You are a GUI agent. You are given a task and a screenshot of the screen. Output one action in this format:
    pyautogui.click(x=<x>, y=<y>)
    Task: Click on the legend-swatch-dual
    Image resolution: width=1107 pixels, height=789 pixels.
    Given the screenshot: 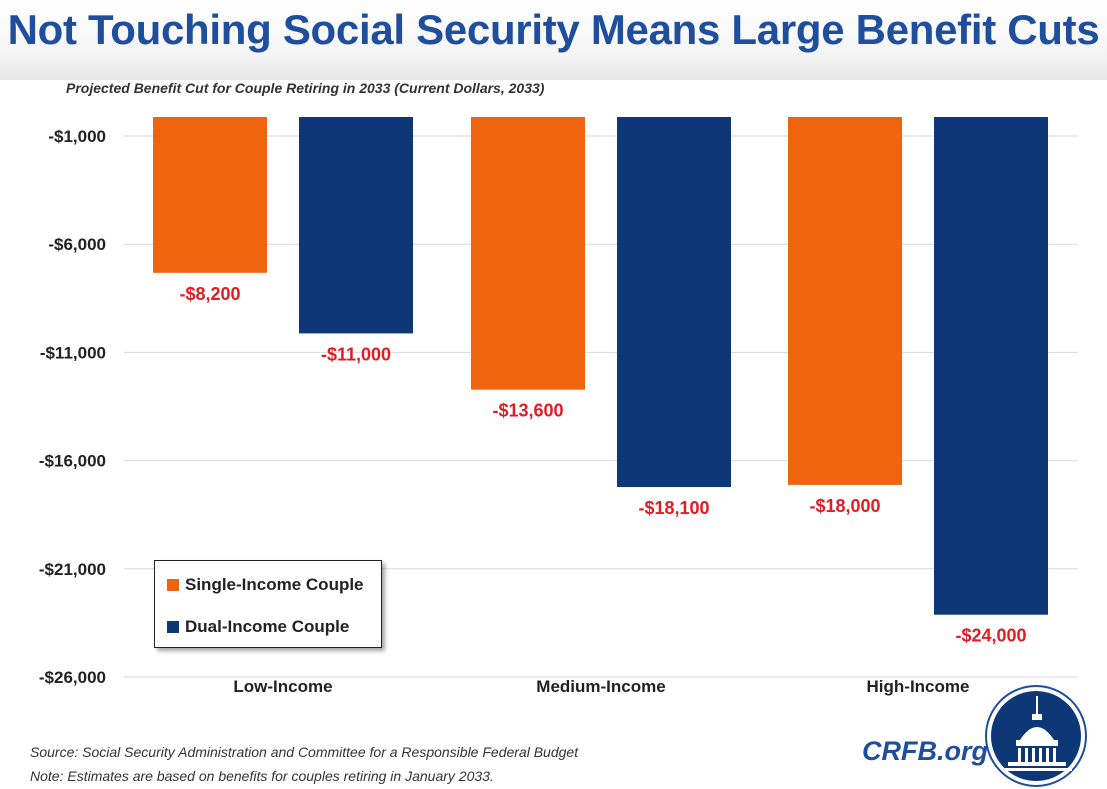 What is the action you would take?
    pyautogui.click(x=173, y=627)
    